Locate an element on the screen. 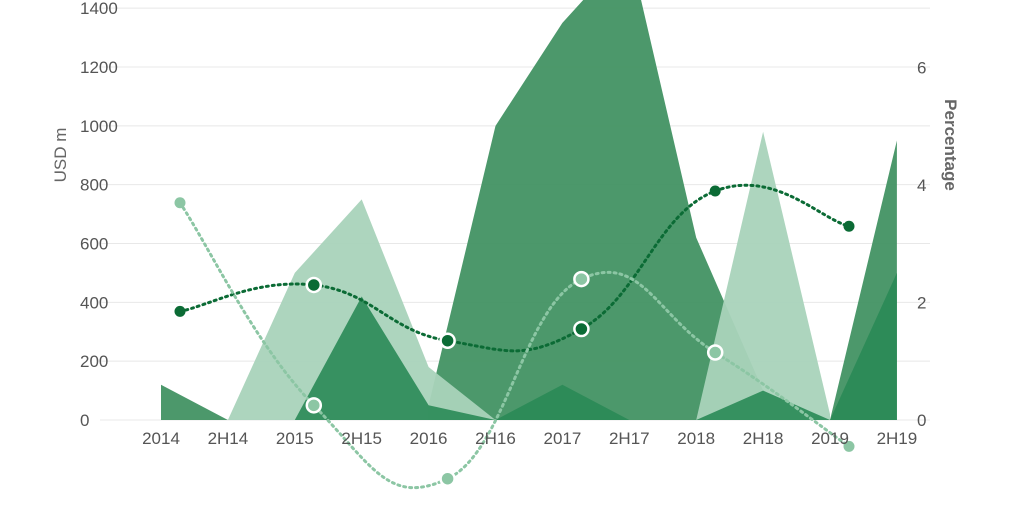  x-tick-label: 2014 is located at coordinates (161, 438).